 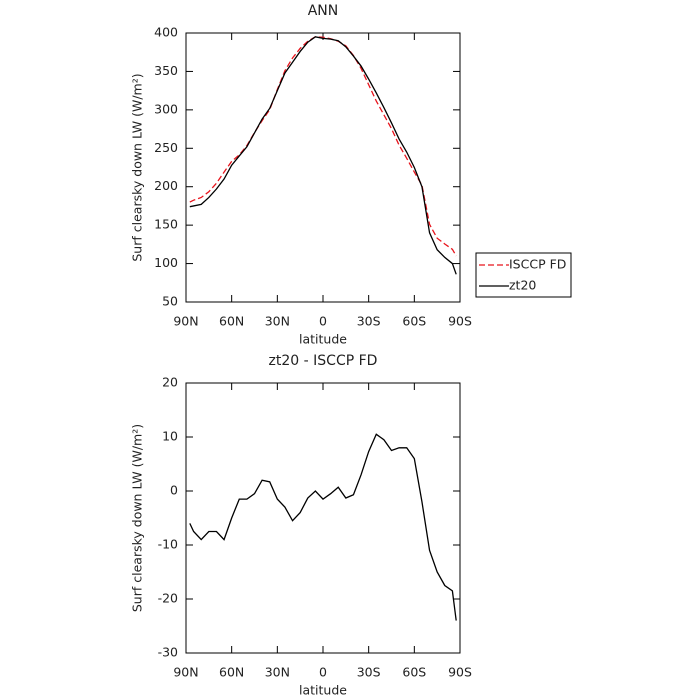 What do you see at coordinates (523, 275) in the screenshot?
I see `legend-box` at bounding box center [523, 275].